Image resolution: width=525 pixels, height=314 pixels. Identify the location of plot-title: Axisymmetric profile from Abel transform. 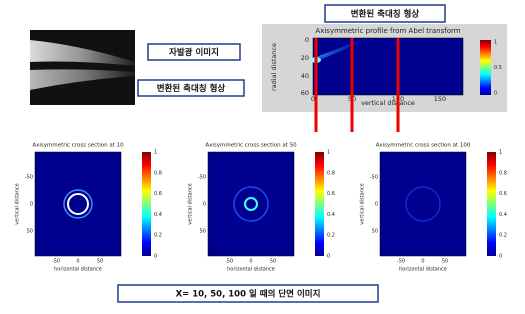
(387, 31).